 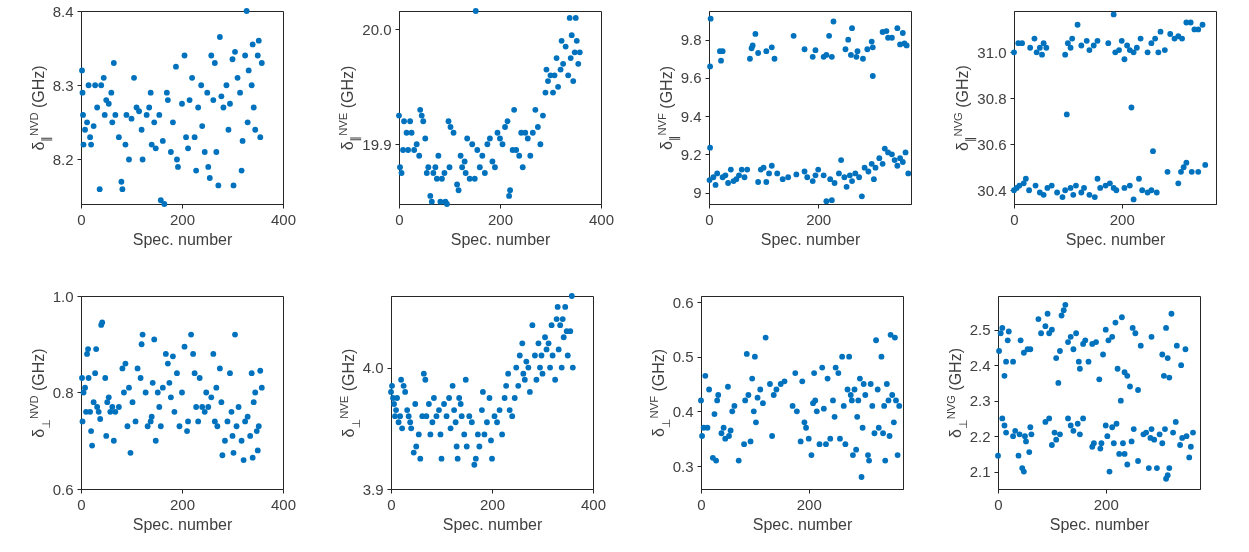 What do you see at coordinates (373, 368) in the screenshot?
I see `y-tick-label: 4.0` at bounding box center [373, 368].